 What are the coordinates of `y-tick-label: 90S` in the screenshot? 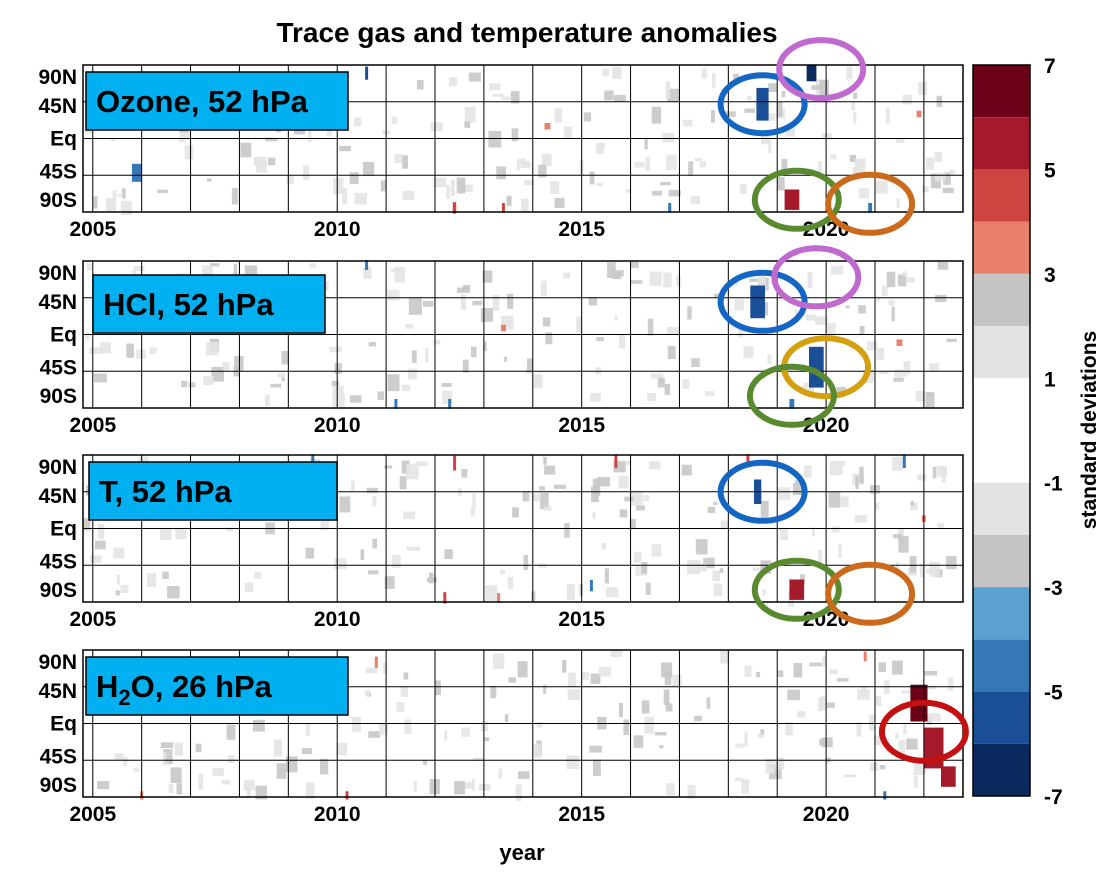 It's located at (58, 785).